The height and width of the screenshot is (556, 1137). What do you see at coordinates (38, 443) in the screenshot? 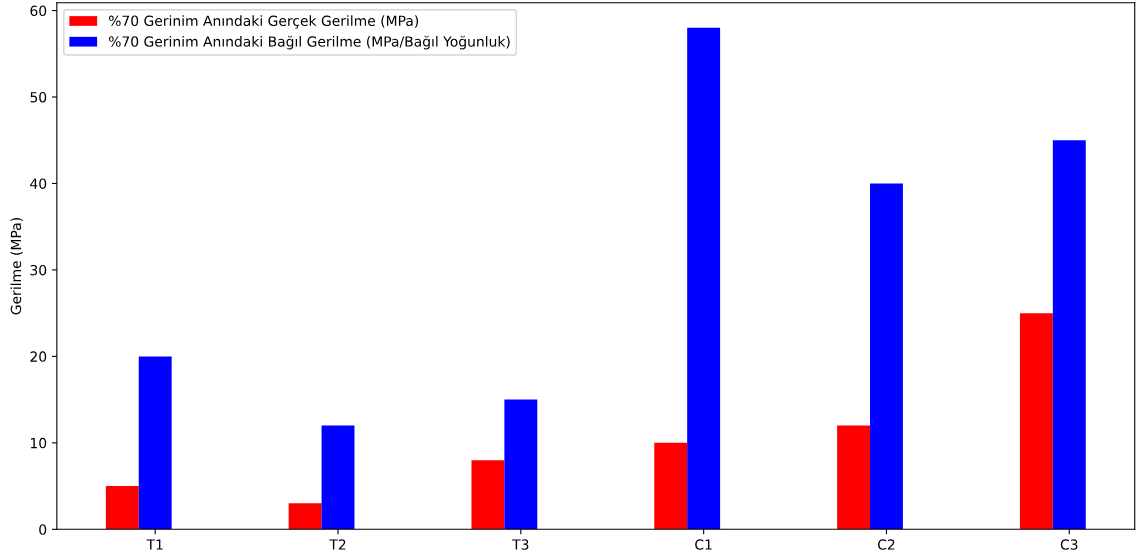
I see `y-tick-label: 10` at bounding box center [38, 443].